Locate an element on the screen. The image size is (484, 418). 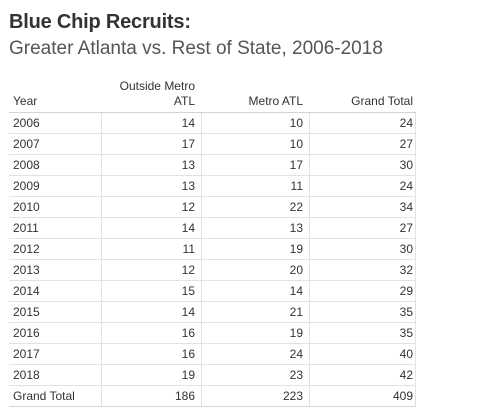
outside-metro-cell: 12 is located at coordinates (188, 207).